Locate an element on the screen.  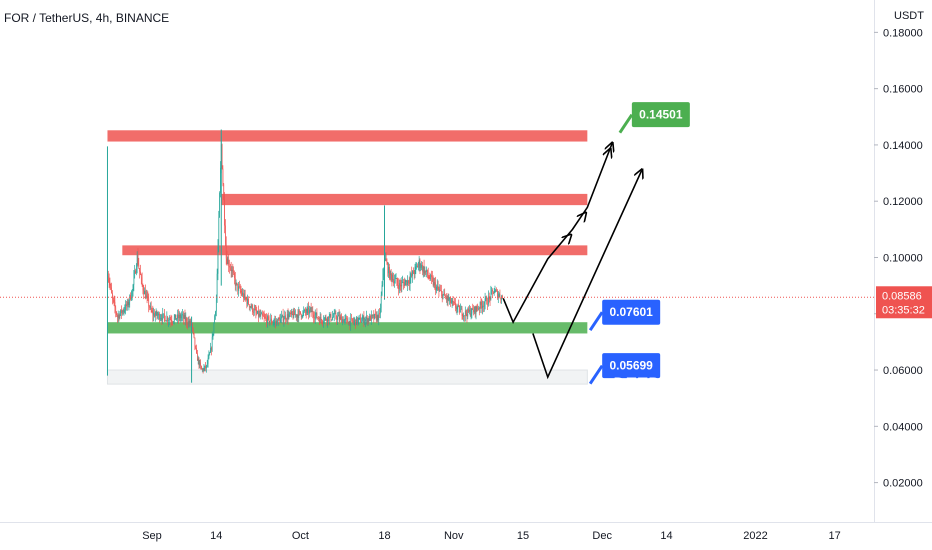
x-tick-label: 14 is located at coordinates (666, 536).